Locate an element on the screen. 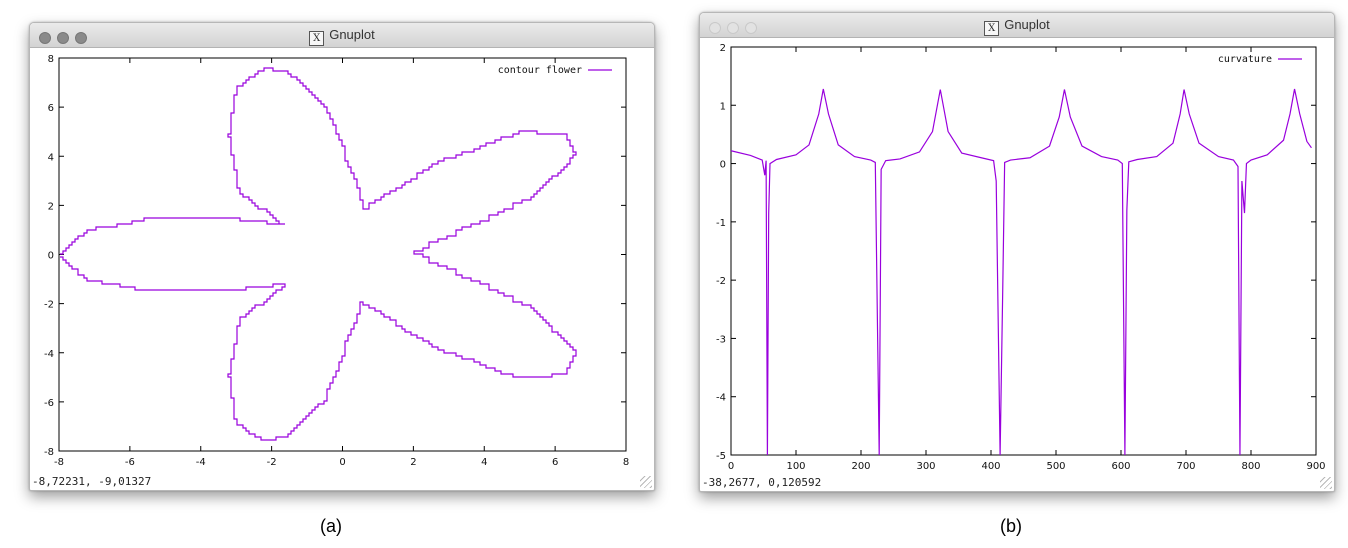 The height and width of the screenshot is (548, 1348). y-tick-label: 6 is located at coordinates (51, 108).